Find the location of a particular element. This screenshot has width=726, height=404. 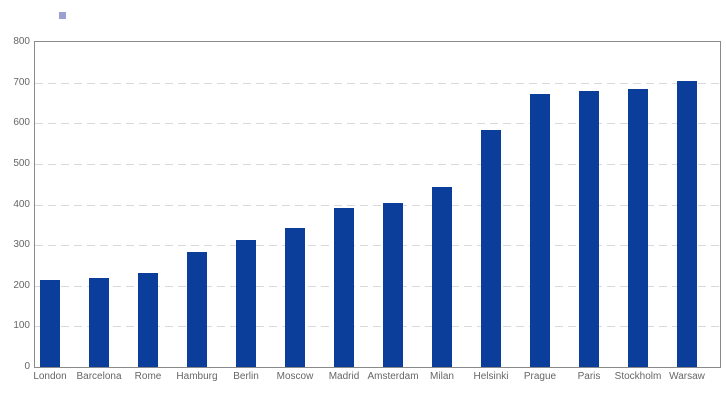

y-tick-label-300: 300 is located at coordinates (21, 245).